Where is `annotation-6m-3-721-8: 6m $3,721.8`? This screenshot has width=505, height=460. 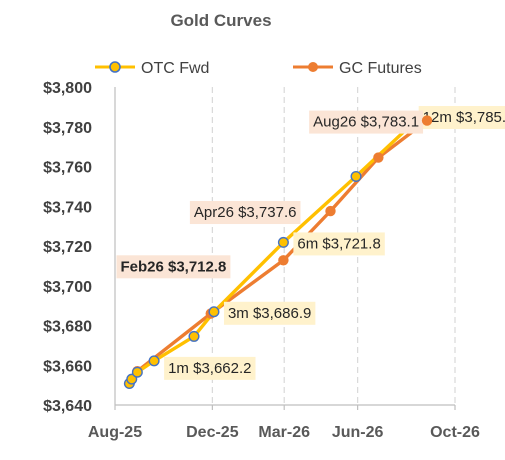 annotation-6m-3-721-8: 6m $3,721.8 is located at coordinates (339, 244).